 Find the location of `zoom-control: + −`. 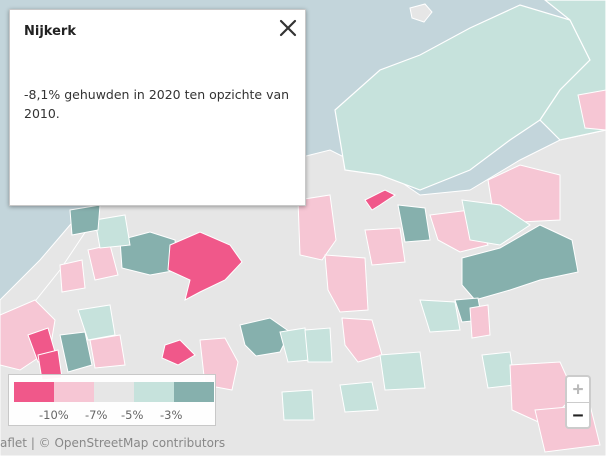

zoom-control: + − is located at coordinates (578, 402).